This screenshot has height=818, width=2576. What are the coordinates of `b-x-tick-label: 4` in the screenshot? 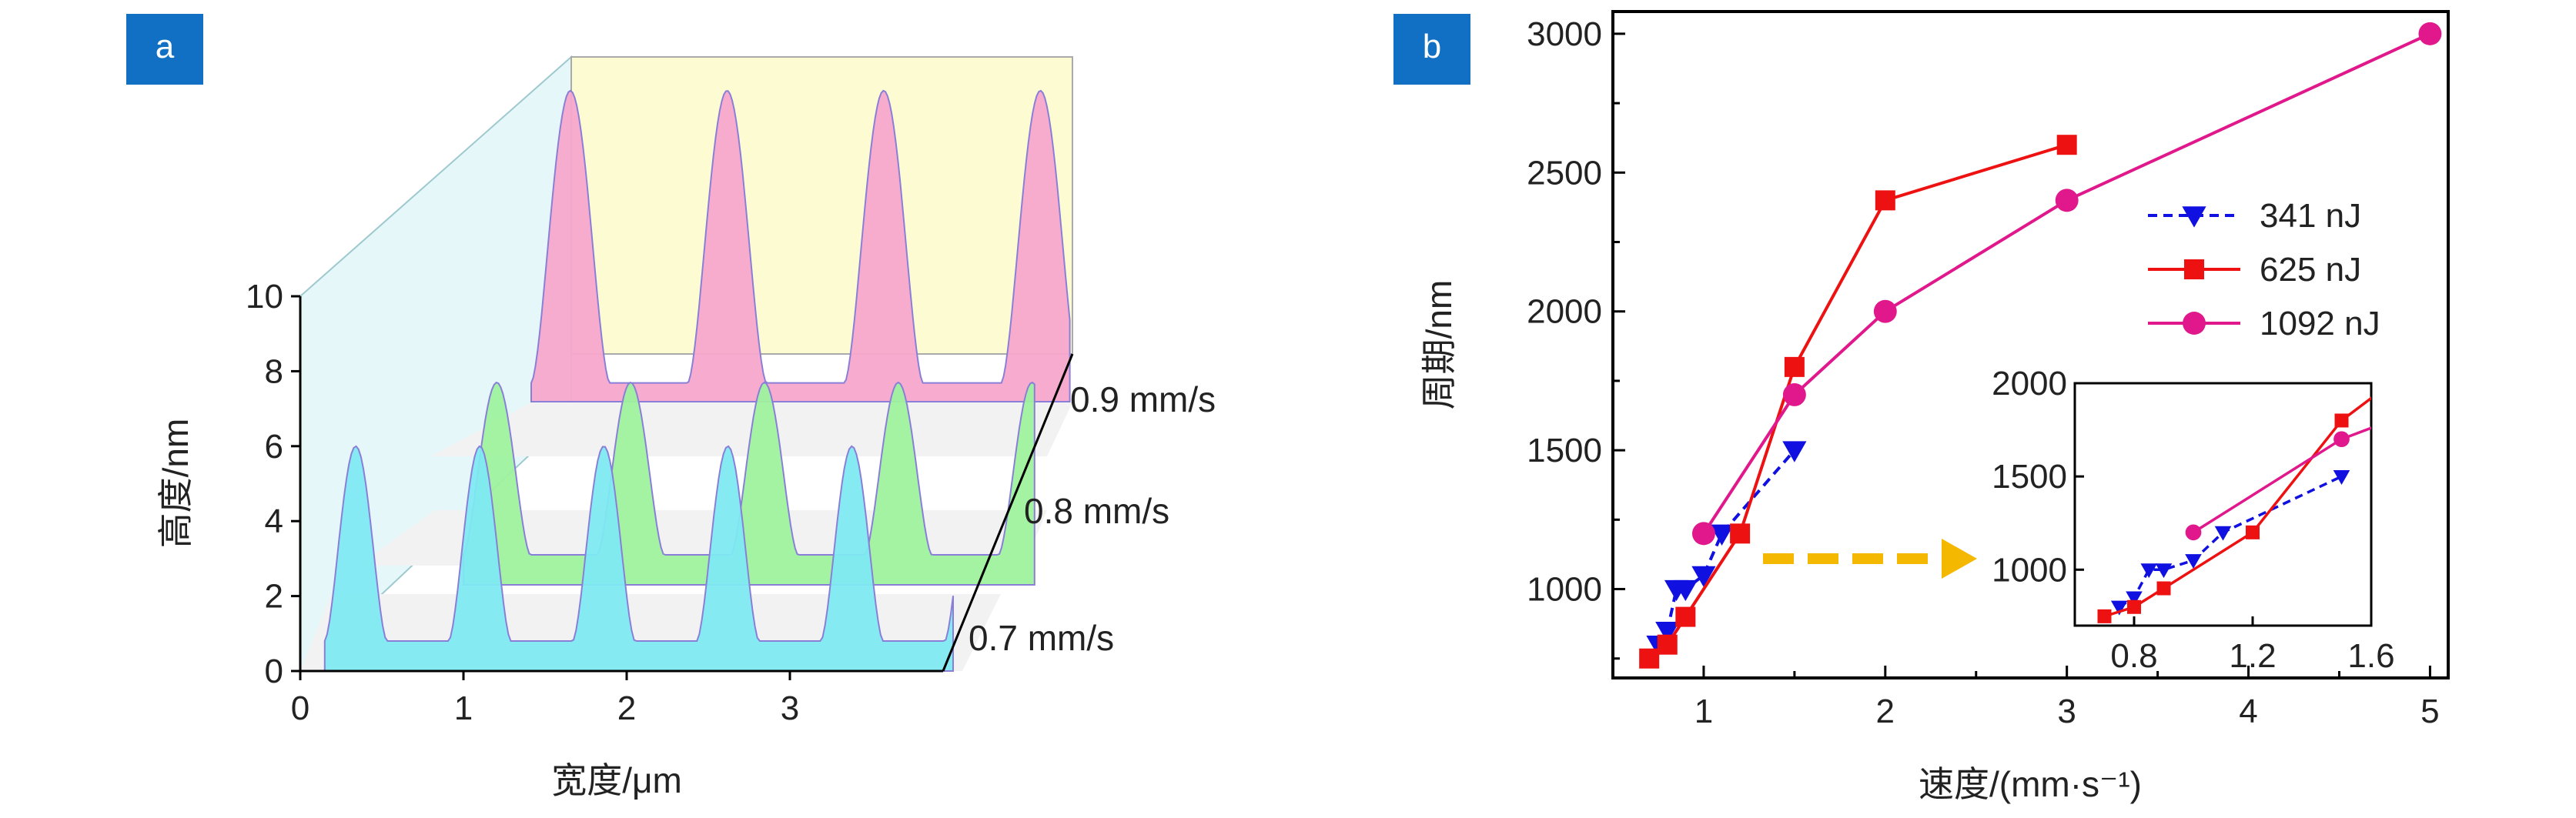 It's located at (2248, 711).